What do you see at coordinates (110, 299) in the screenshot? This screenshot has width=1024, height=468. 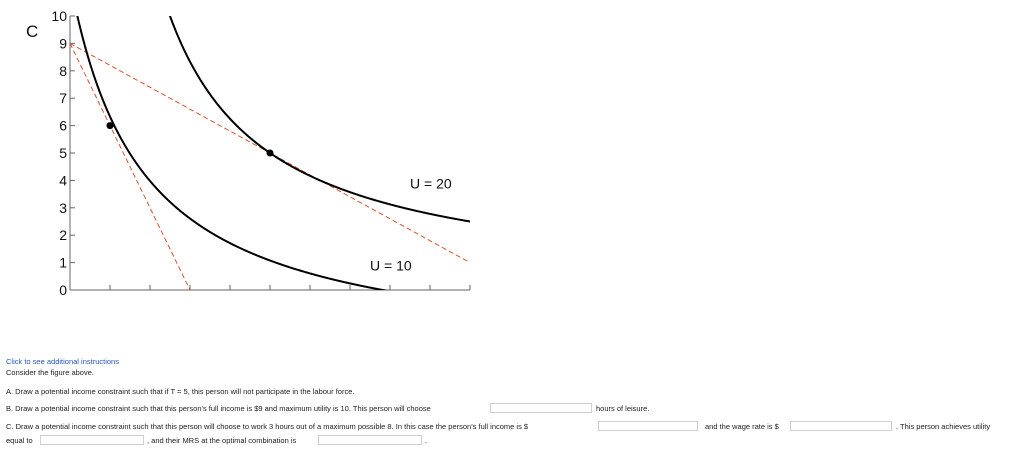 I see `x-tick-label: 1` at bounding box center [110, 299].